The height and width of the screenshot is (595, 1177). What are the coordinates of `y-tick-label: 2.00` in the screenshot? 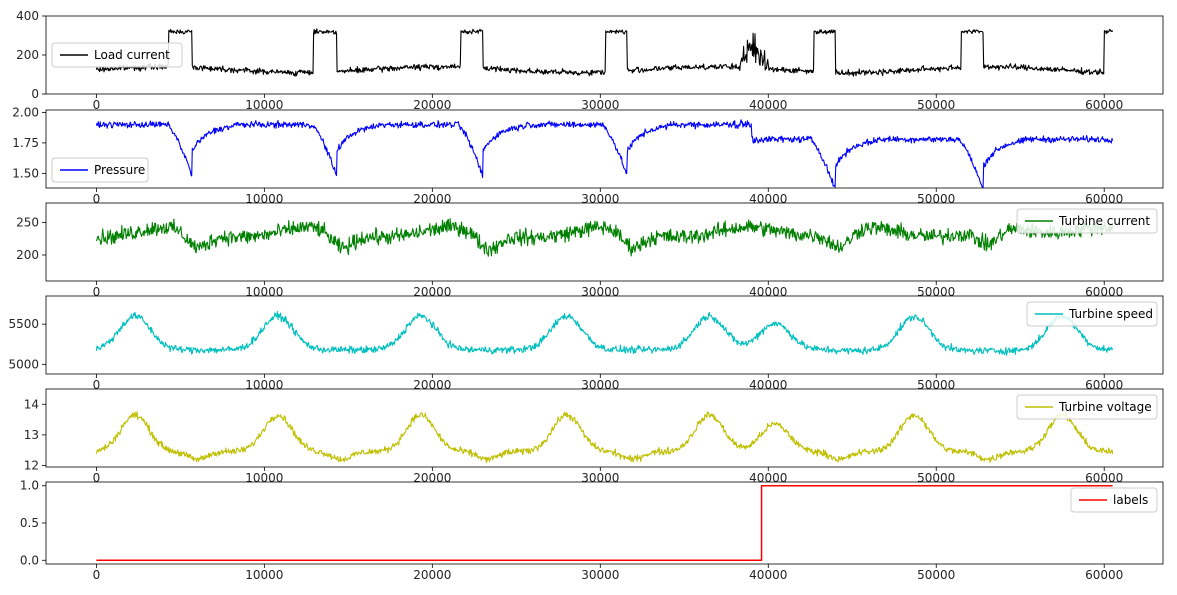 It's located at (25, 112).